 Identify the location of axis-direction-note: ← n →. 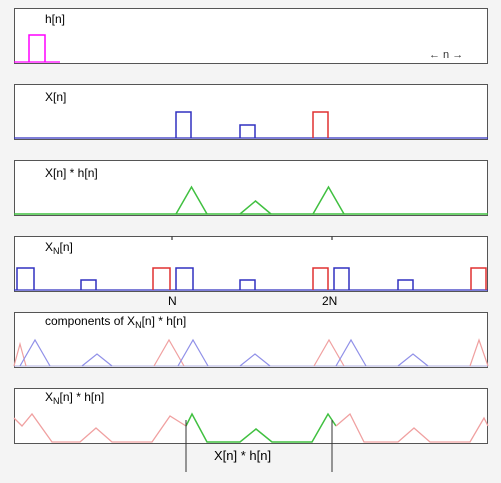
(446, 55).